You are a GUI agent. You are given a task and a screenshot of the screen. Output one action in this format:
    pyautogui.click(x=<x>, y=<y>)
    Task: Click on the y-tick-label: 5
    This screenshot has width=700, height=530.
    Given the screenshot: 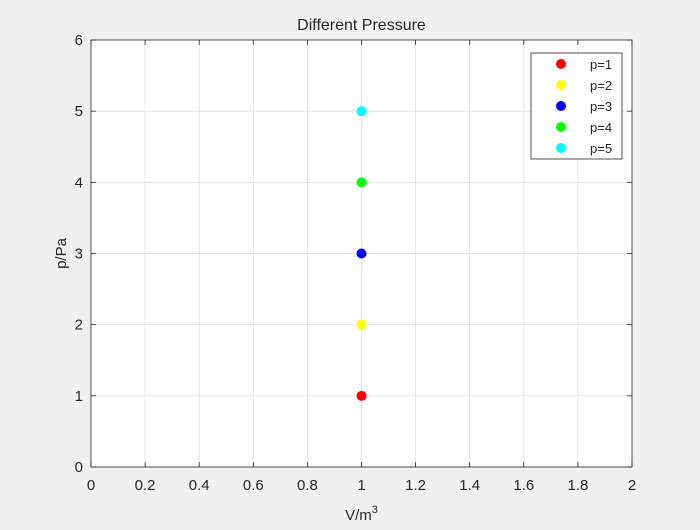 What is the action you would take?
    pyautogui.click(x=79, y=111)
    